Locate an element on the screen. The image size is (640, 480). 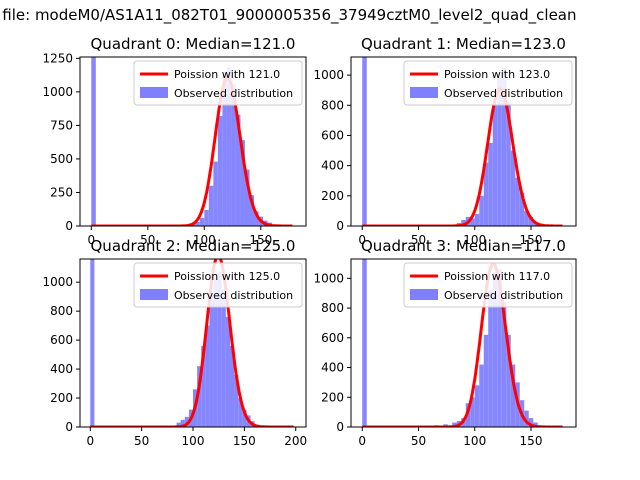
quadrant-title: Quadrant 3: Median=117.0 is located at coordinates (463, 246).